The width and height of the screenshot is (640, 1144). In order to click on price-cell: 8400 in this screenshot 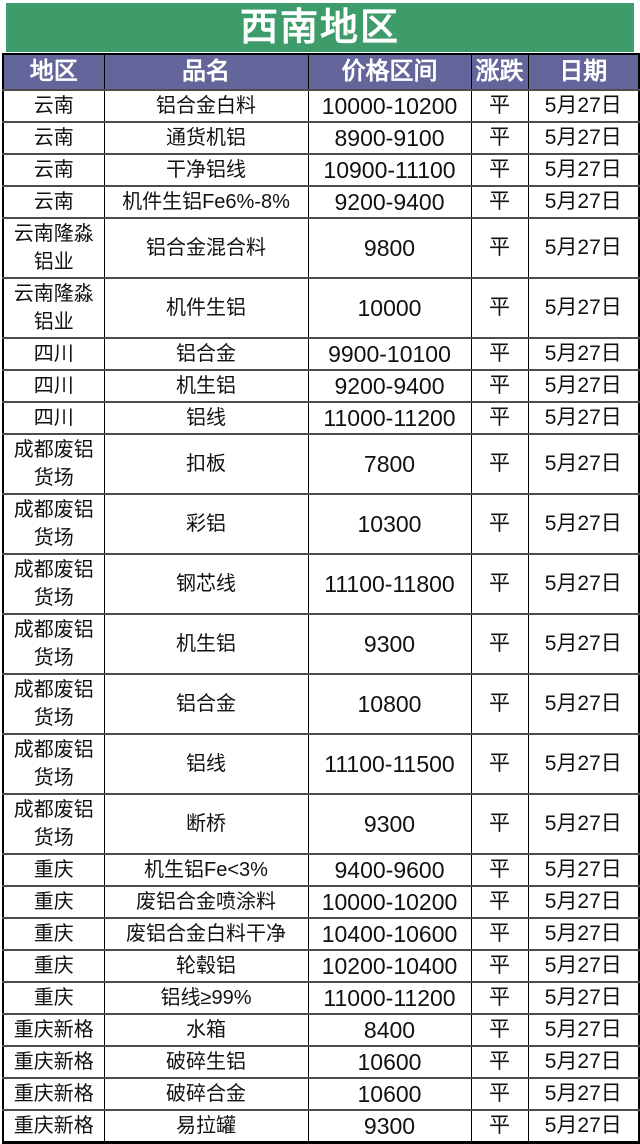, I will do `click(389, 1029)`.